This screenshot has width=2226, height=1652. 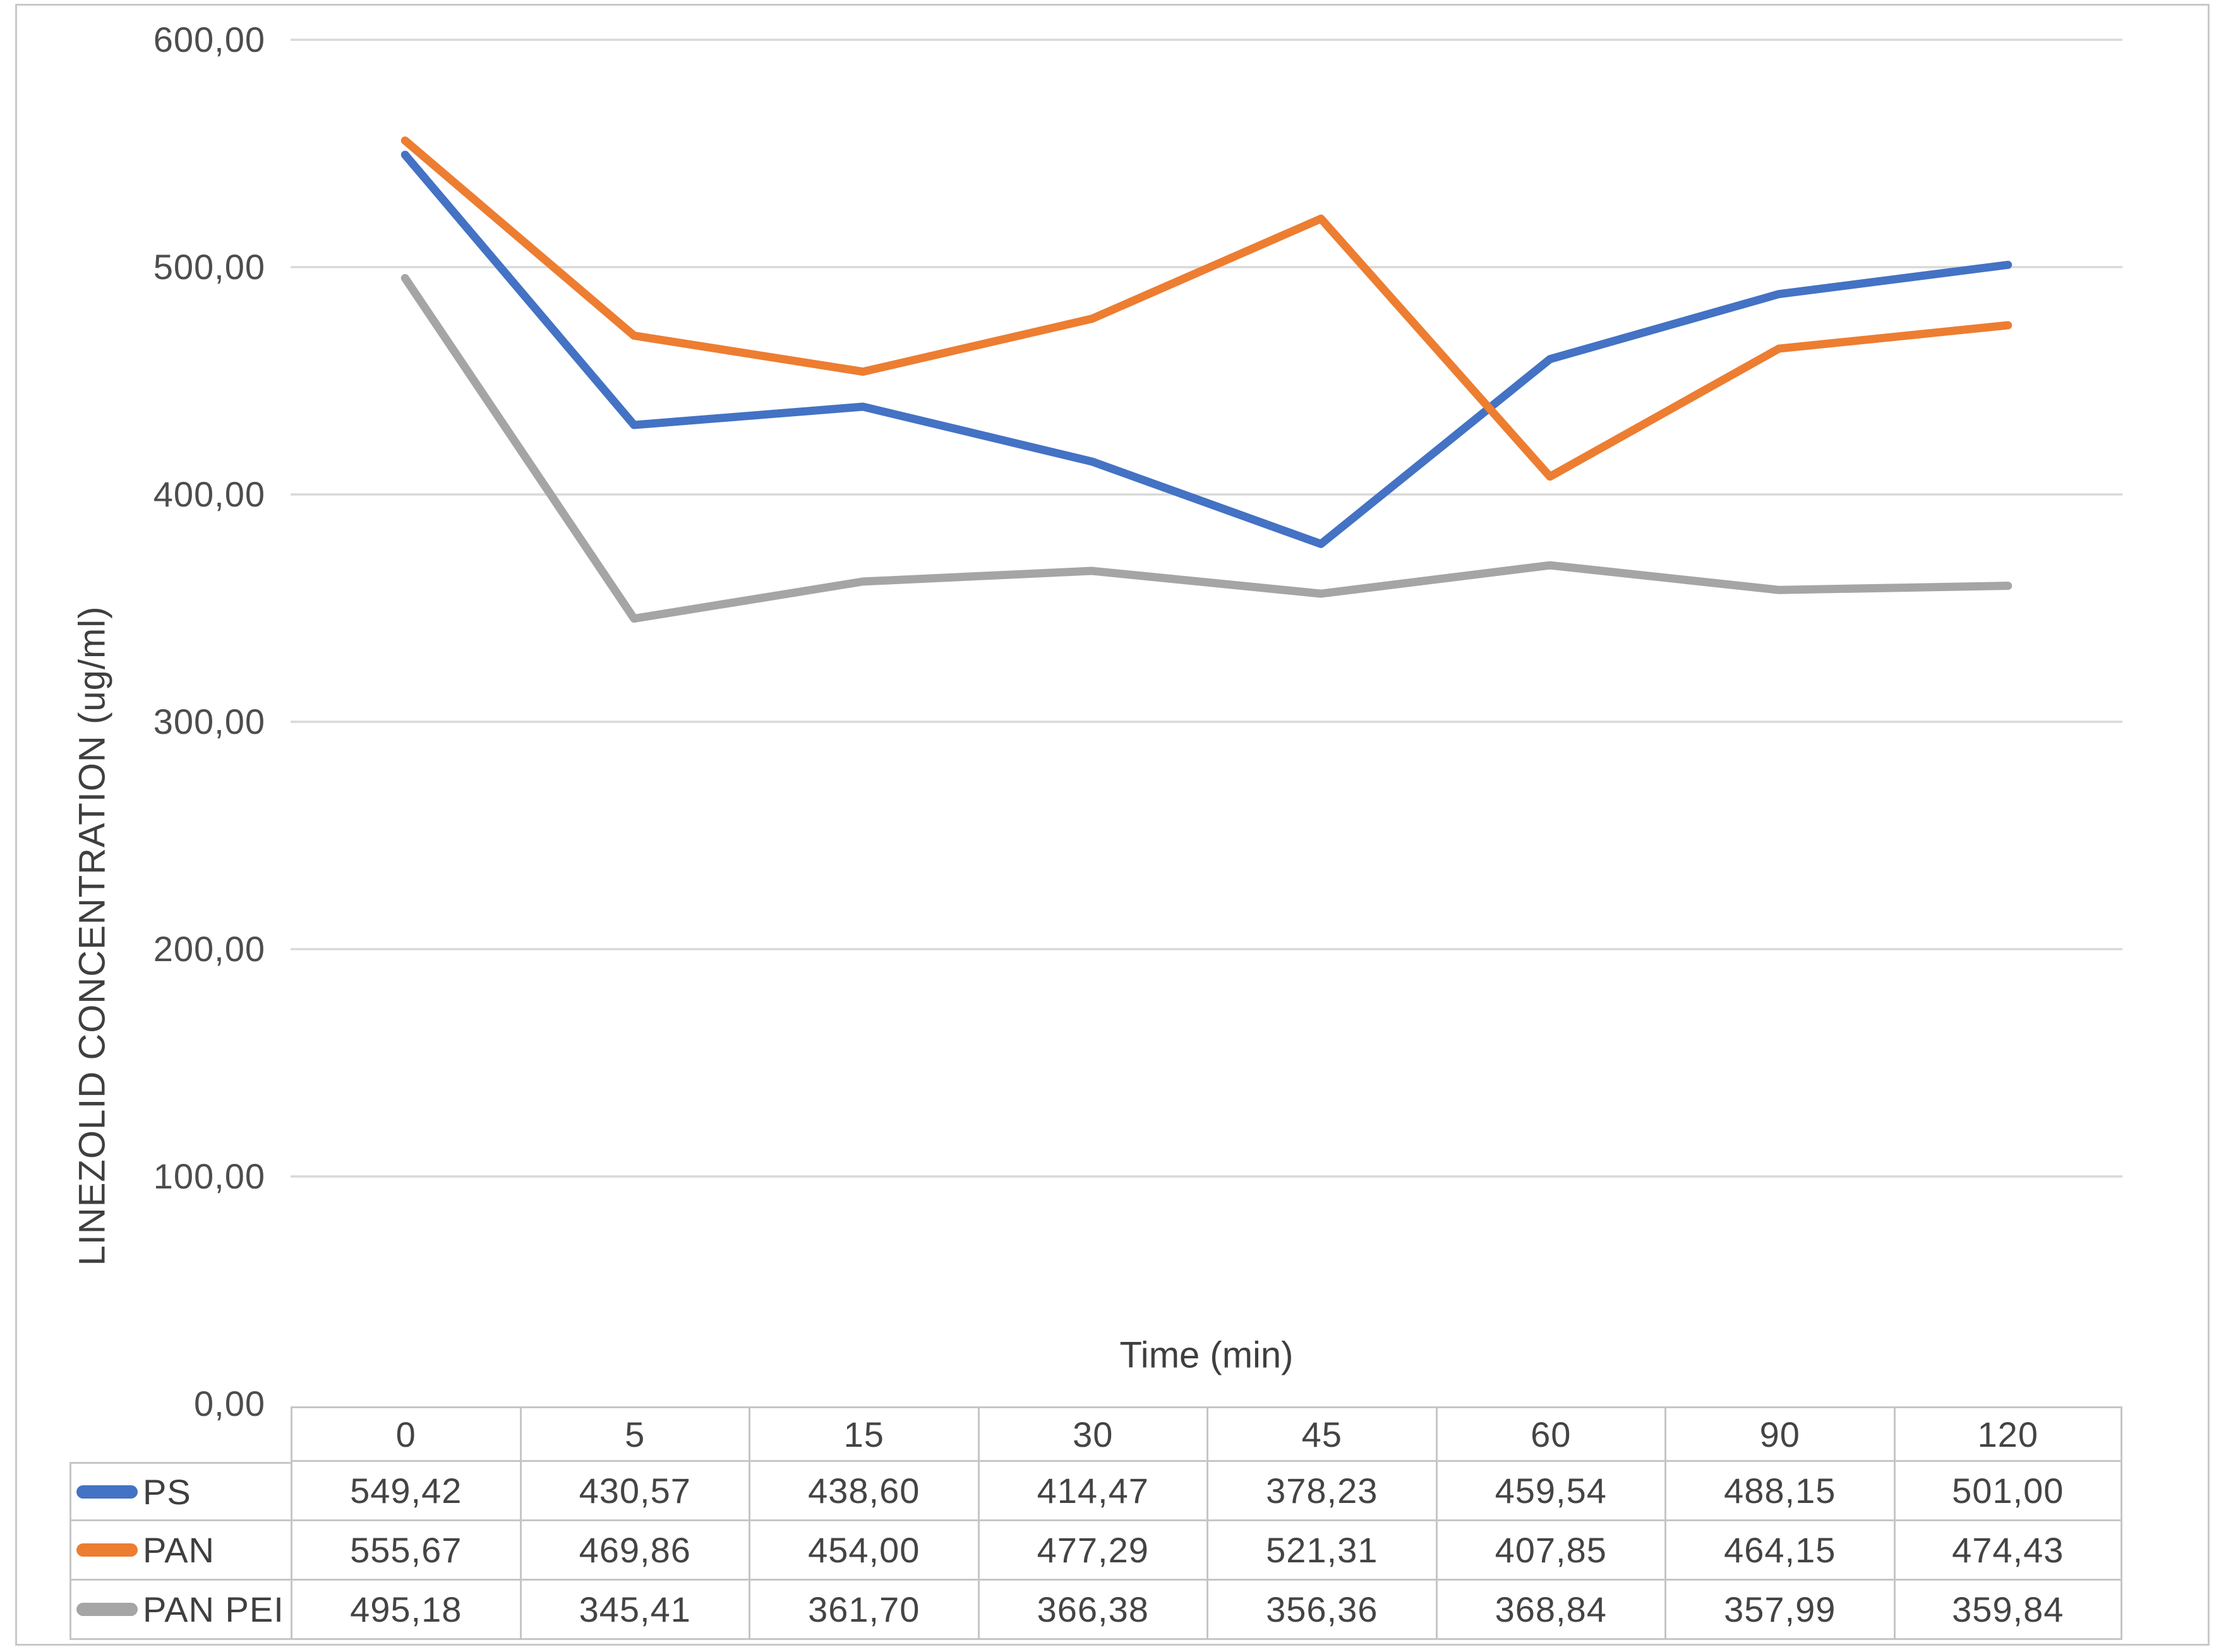 What do you see at coordinates (1321, 1611) in the screenshot?
I see `table-value-cell: 356,36` at bounding box center [1321, 1611].